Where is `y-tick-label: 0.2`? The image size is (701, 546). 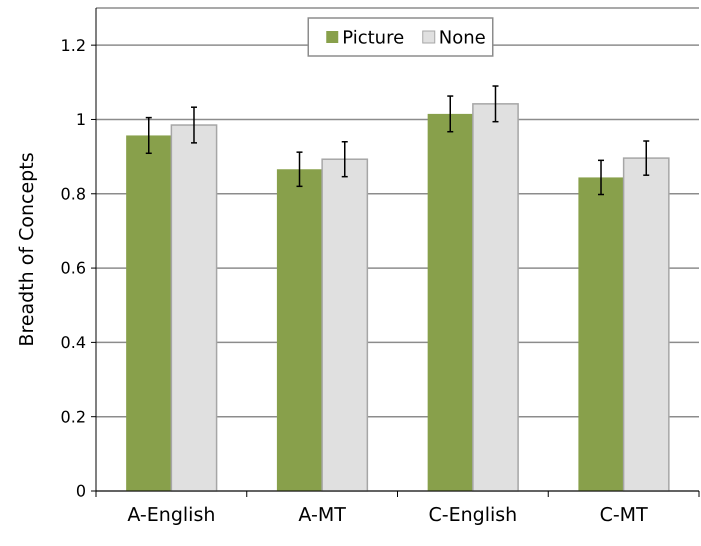 y-tick-label: 0.2 is located at coordinates (73, 416).